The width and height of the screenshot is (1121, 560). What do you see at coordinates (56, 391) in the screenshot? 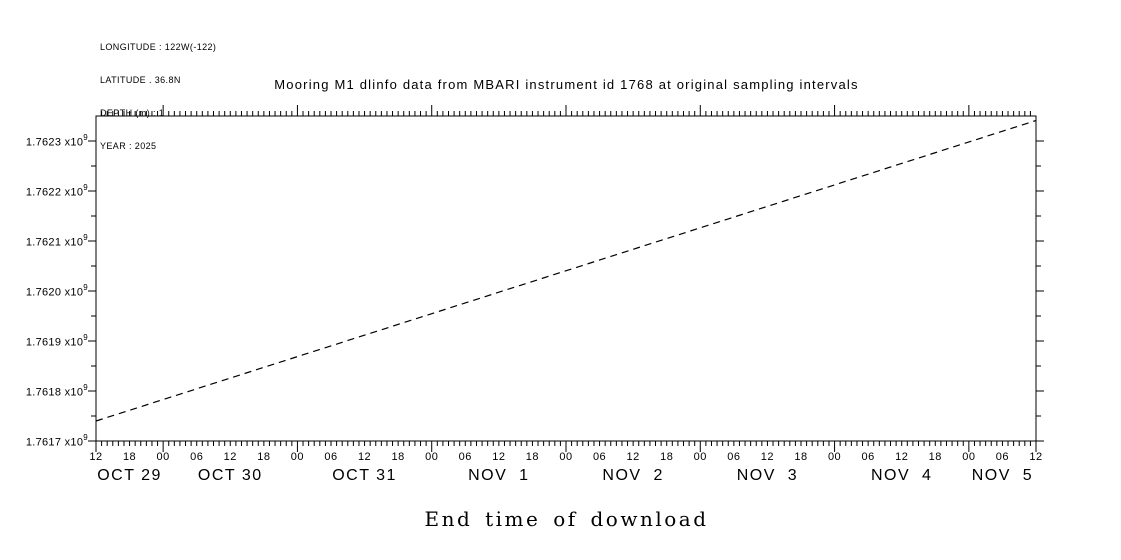
I see `y-tick-label: 1.7618 x10⁹` at bounding box center [56, 391].